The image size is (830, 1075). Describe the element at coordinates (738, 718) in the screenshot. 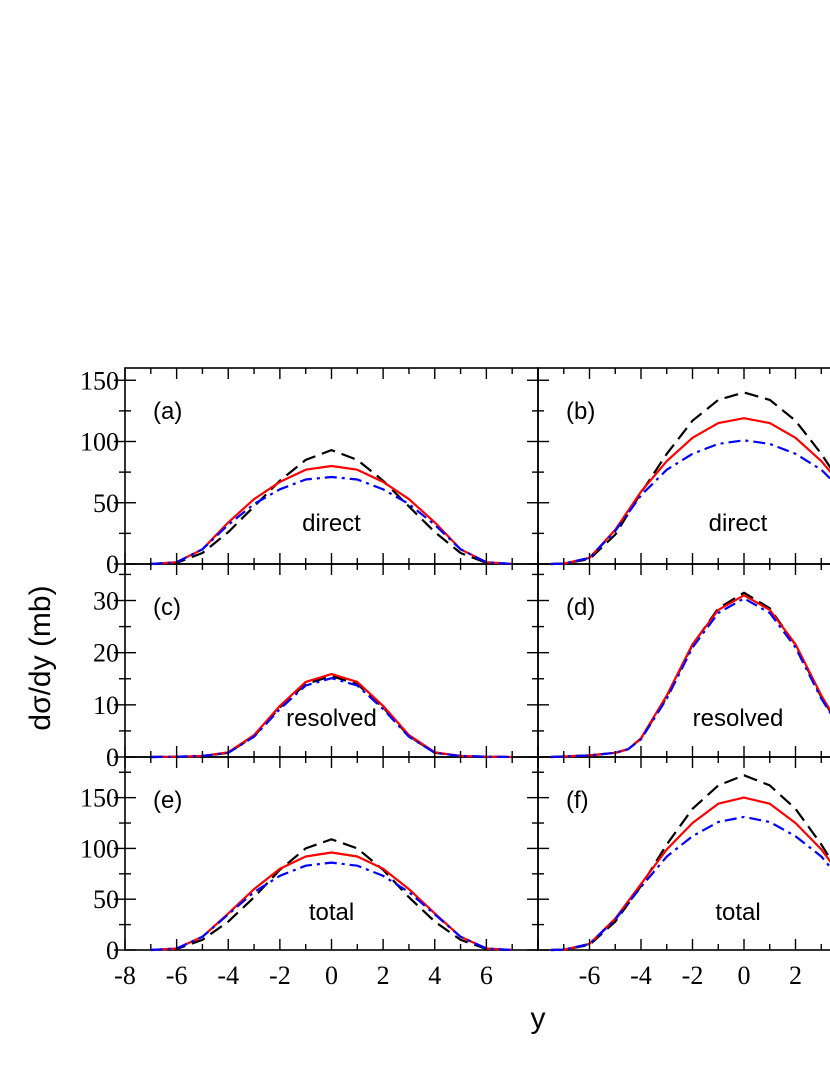

I see `panel-annotation-d: resolved` at that location.